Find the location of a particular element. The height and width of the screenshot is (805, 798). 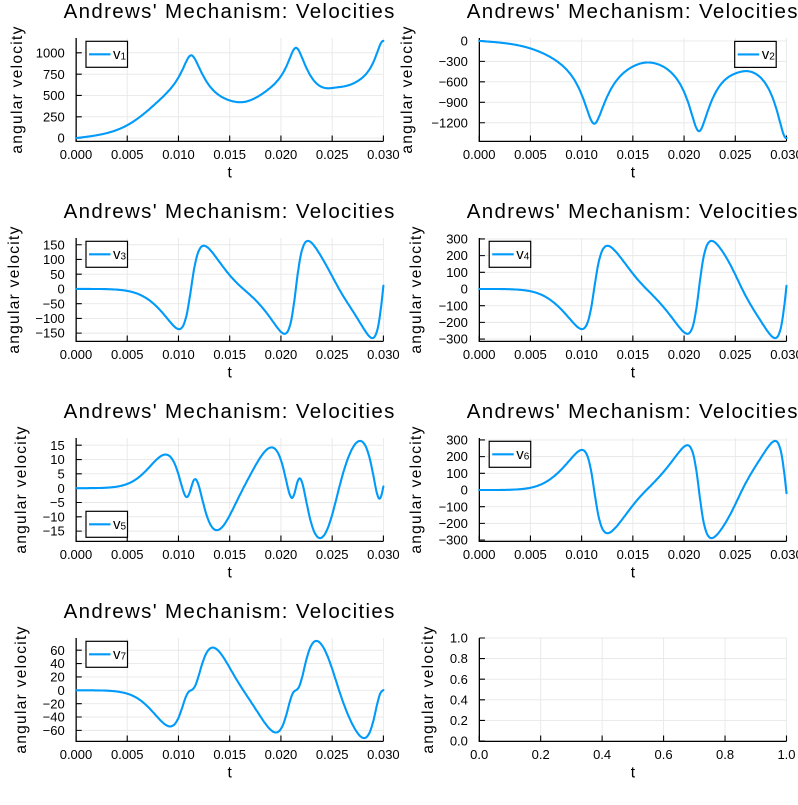

svg-text: −50 is located at coordinates (54, 303).